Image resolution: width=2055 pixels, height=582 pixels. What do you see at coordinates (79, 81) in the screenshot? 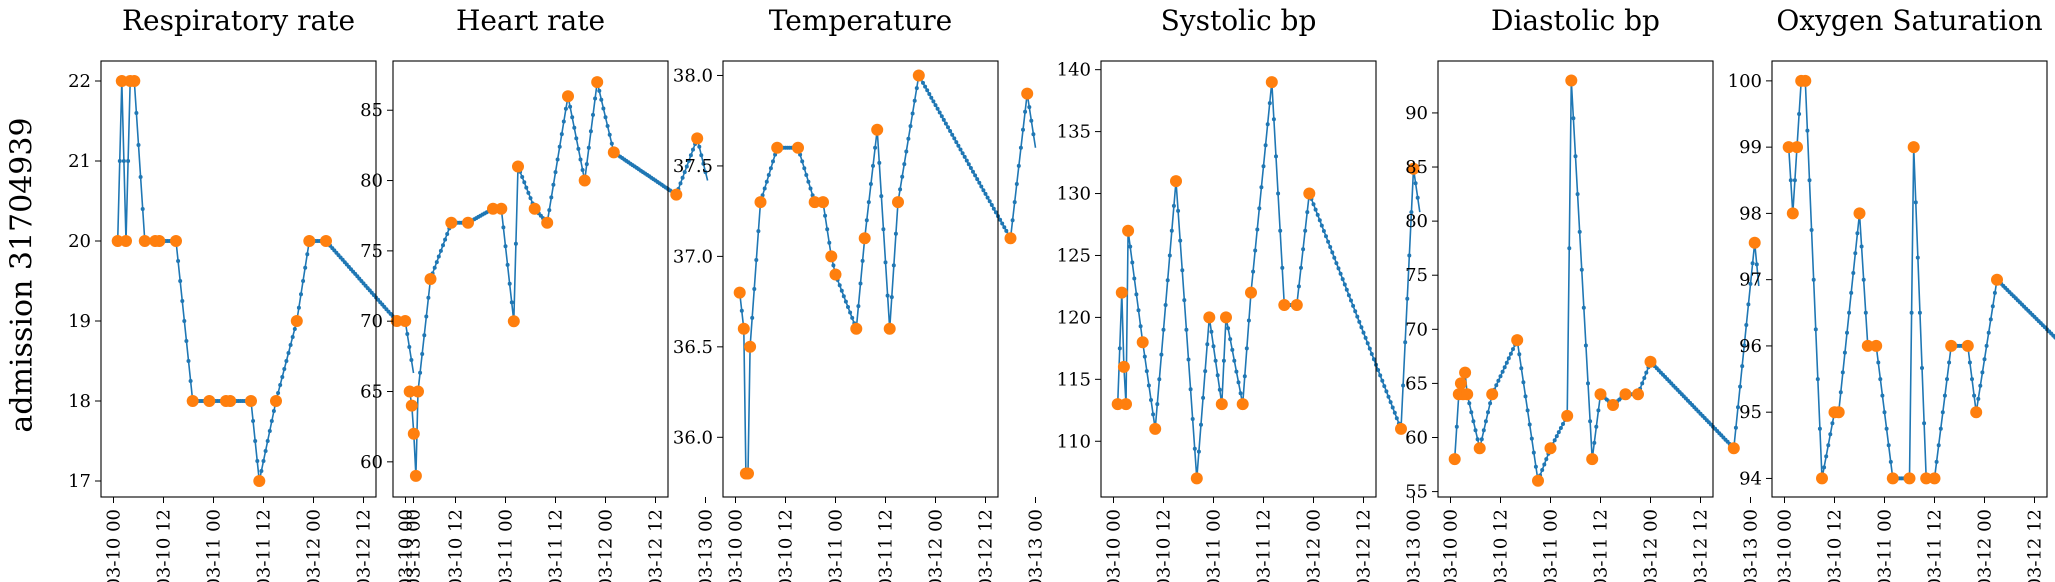
I see `y-tick-label: 22` at bounding box center [79, 81].